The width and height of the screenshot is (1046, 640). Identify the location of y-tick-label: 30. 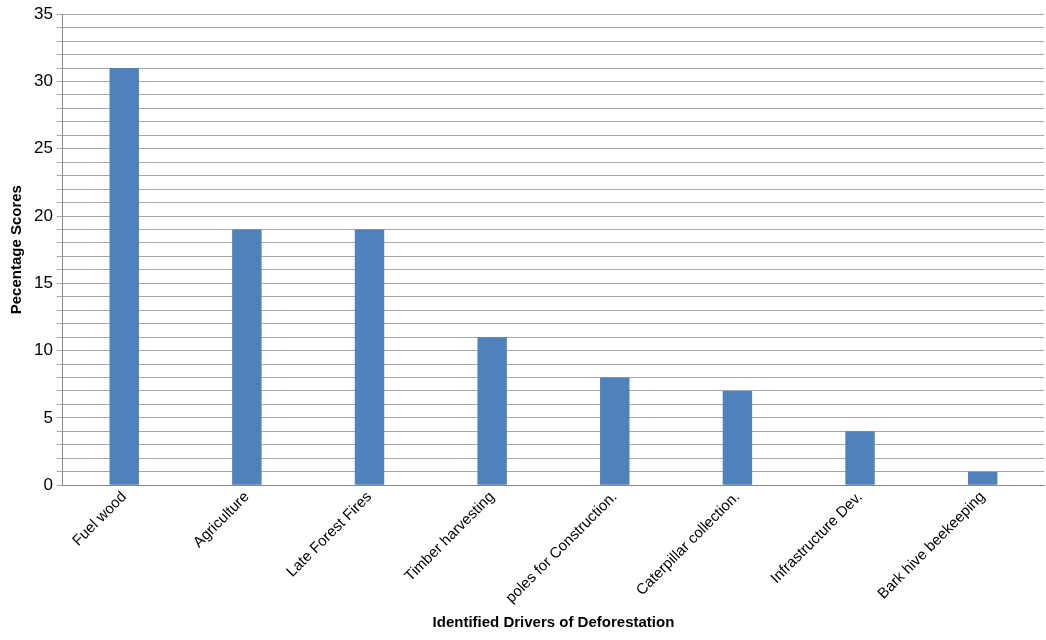
(43, 81).